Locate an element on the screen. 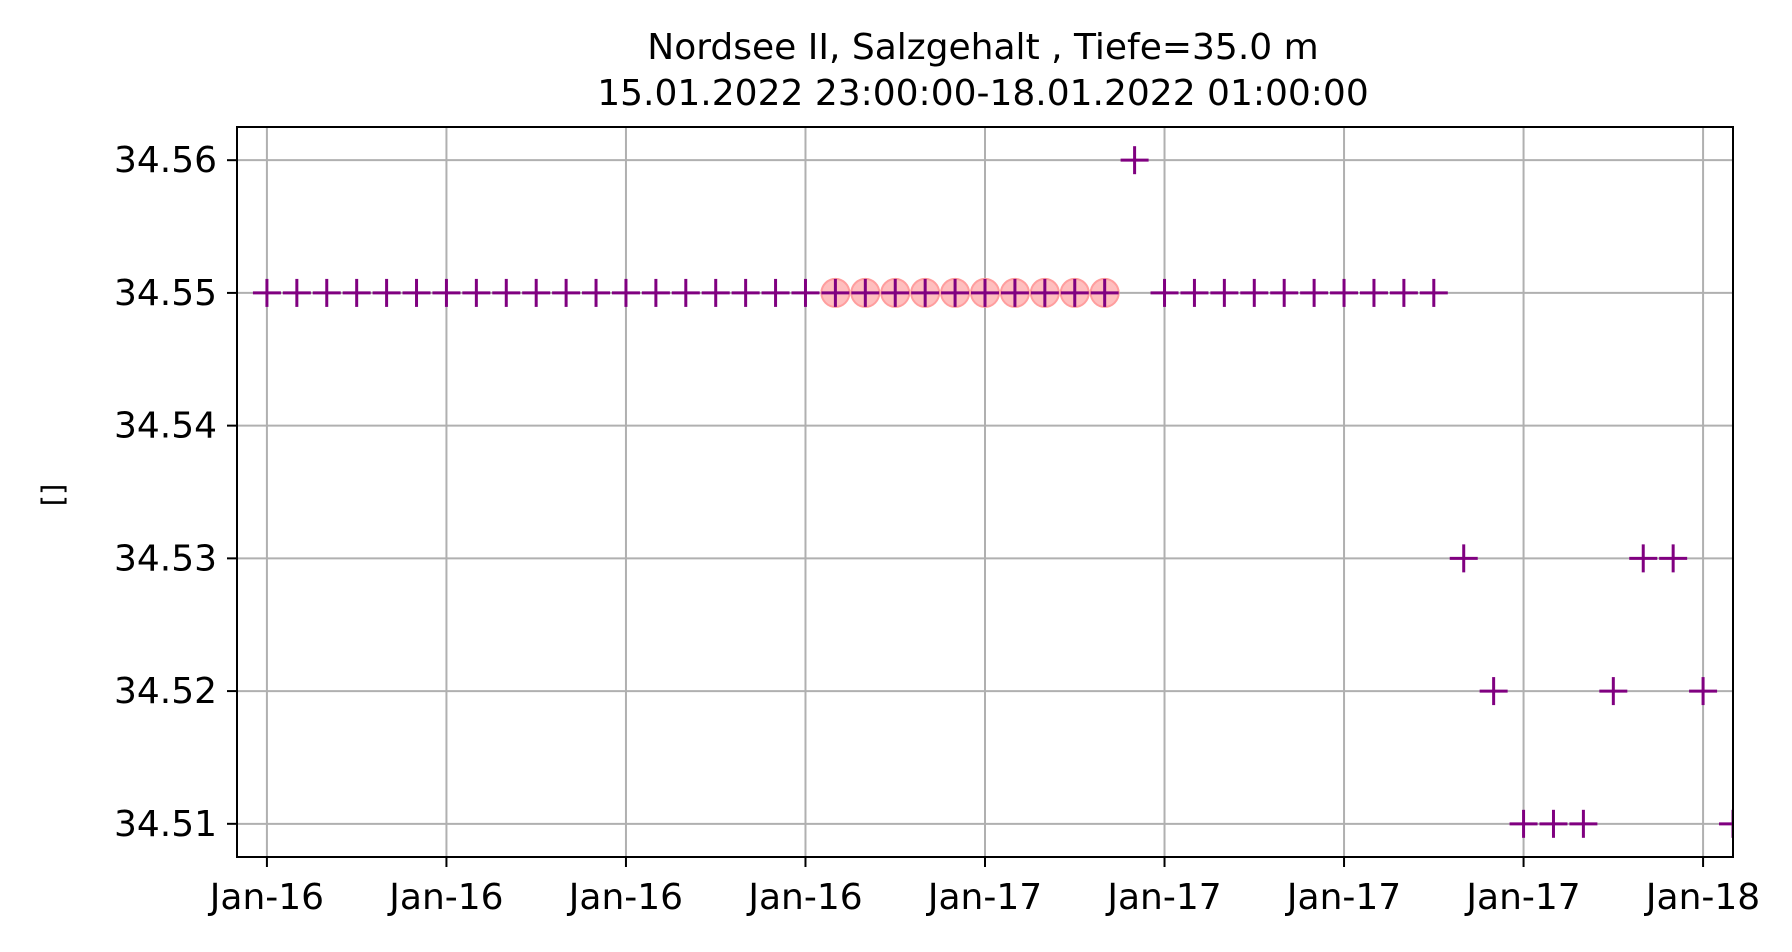 The height and width of the screenshot is (952, 1792). y-tick-label: 34.52 is located at coordinates (165, 691).